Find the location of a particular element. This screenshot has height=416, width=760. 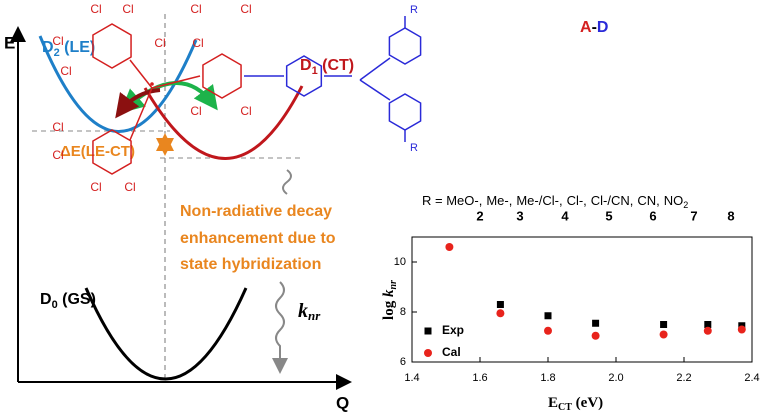

r-item: Cl-, is located at coordinates (577, 200).